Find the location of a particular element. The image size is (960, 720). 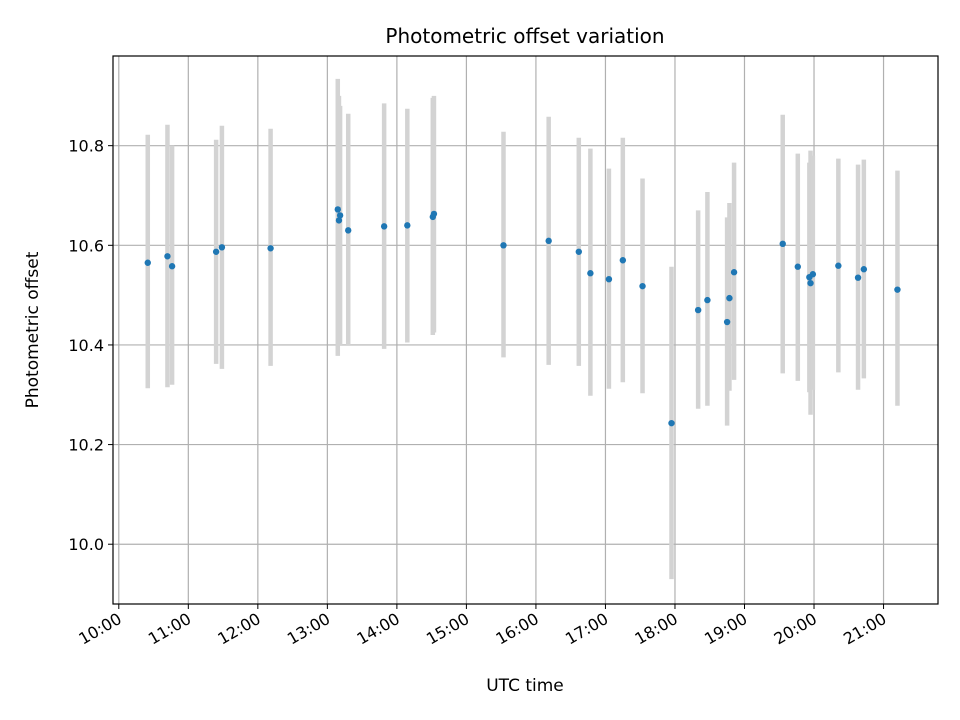

y-tick-label: 10.8 is located at coordinates (86, 146).